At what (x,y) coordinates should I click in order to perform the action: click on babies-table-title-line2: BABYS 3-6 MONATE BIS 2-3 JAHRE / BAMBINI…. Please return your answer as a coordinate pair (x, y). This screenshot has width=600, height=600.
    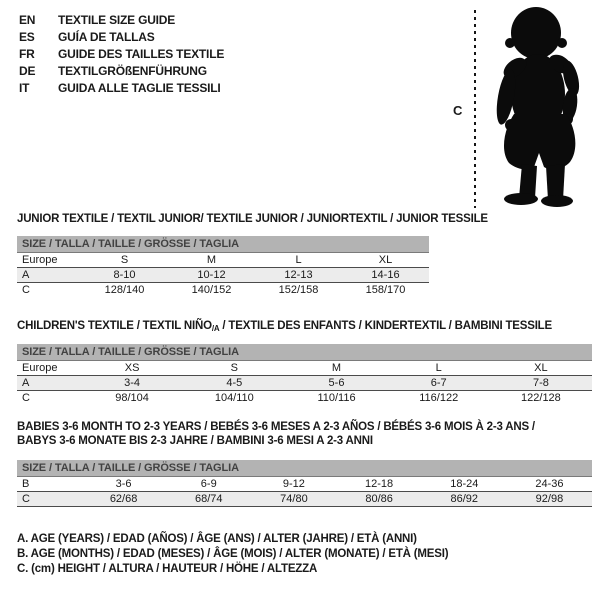
    Looking at the image, I should click on (195, 441).